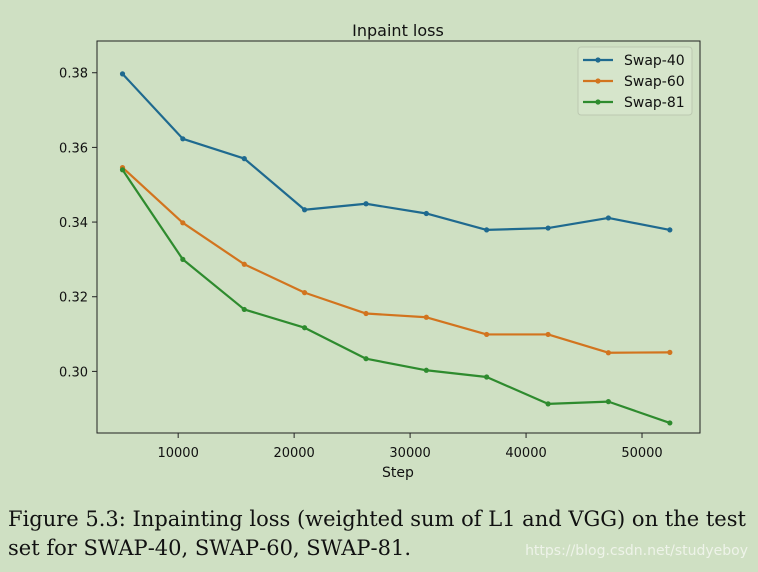 The width and height of the screenshot is (758, 572). What do you see at coordinates (398, 30) in the screenshot?
I see `chart-title: Inpaint loss` at bounding box center [398, 30].